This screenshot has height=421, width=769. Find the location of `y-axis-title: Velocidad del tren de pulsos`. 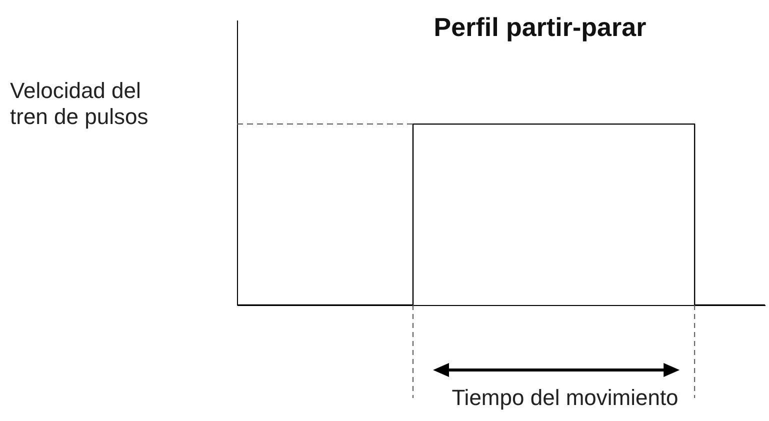

y-axis-title: Velocidad del tren de pulsos is located at coordinates (79, 104).